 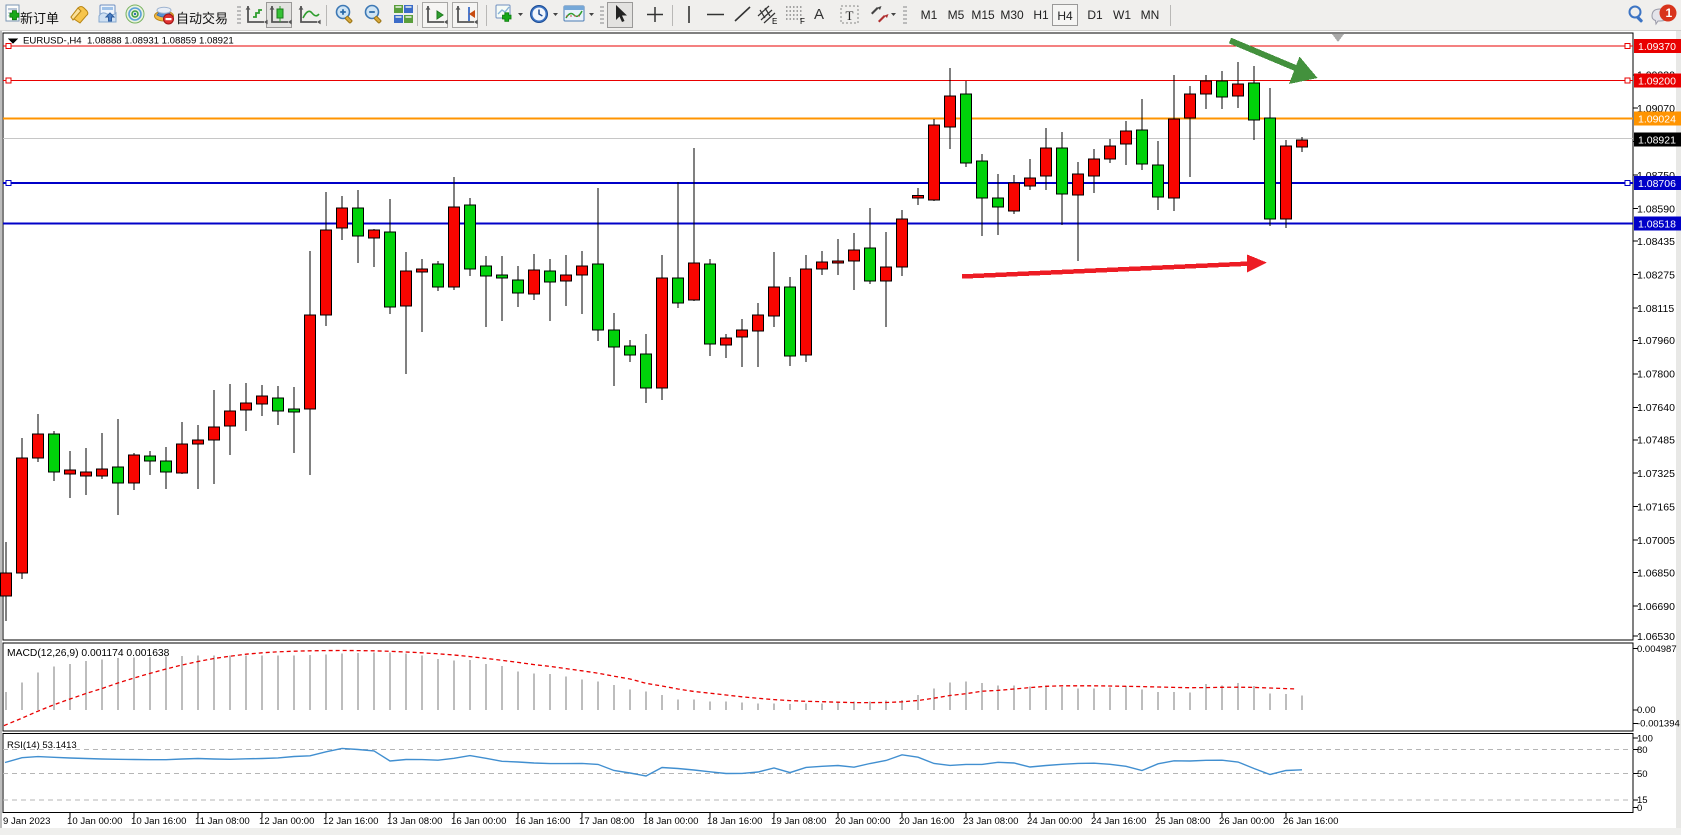 What do you see at coordinates (42, 745) in the screenshot?
I see `svg-text: RSI(14) 53.1413` at bounding box center [42, 745].